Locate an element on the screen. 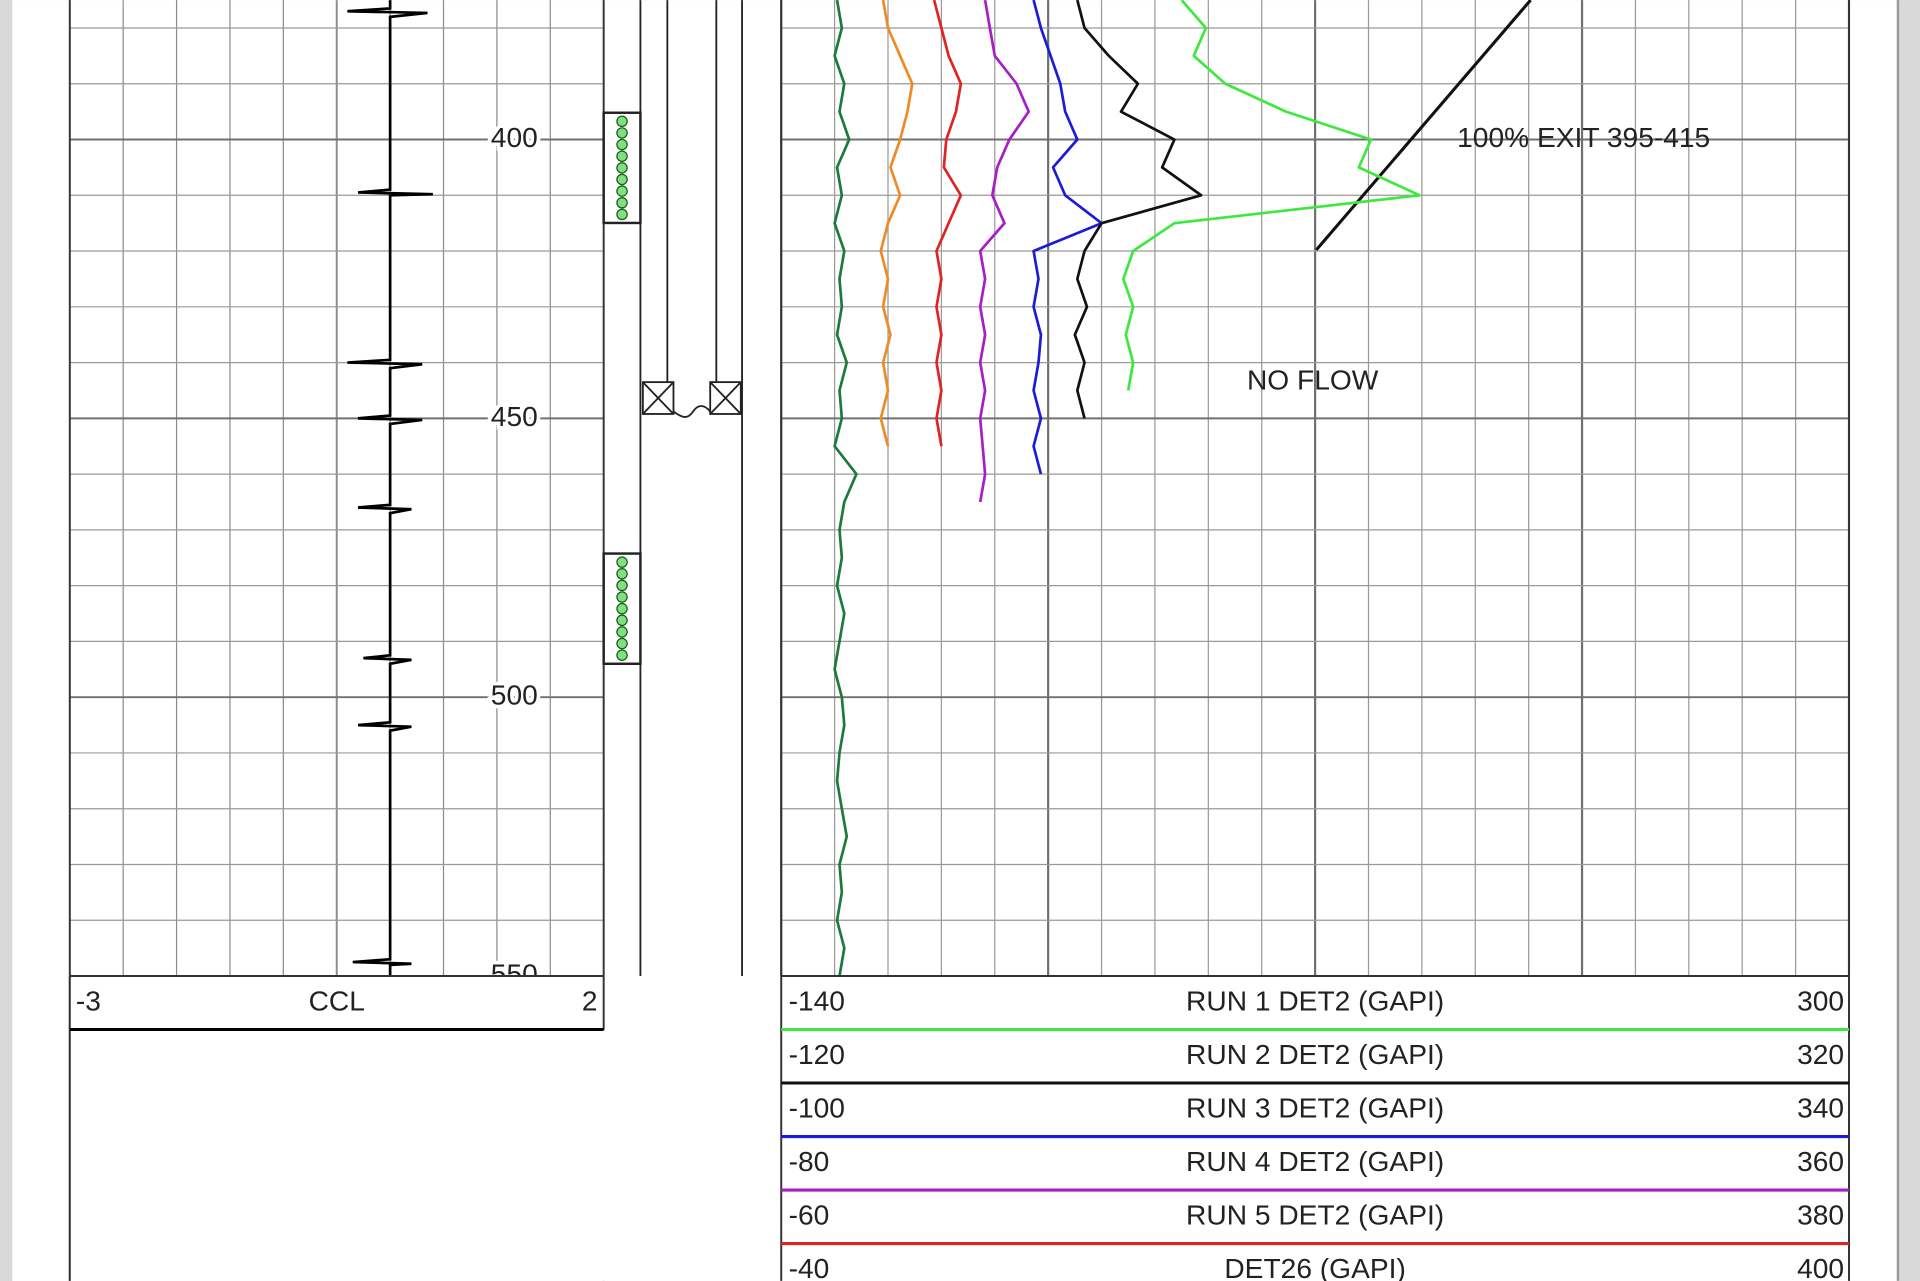 The image size is (1920, 1281). depth-label: 400 is located at coordinates (514, 137).